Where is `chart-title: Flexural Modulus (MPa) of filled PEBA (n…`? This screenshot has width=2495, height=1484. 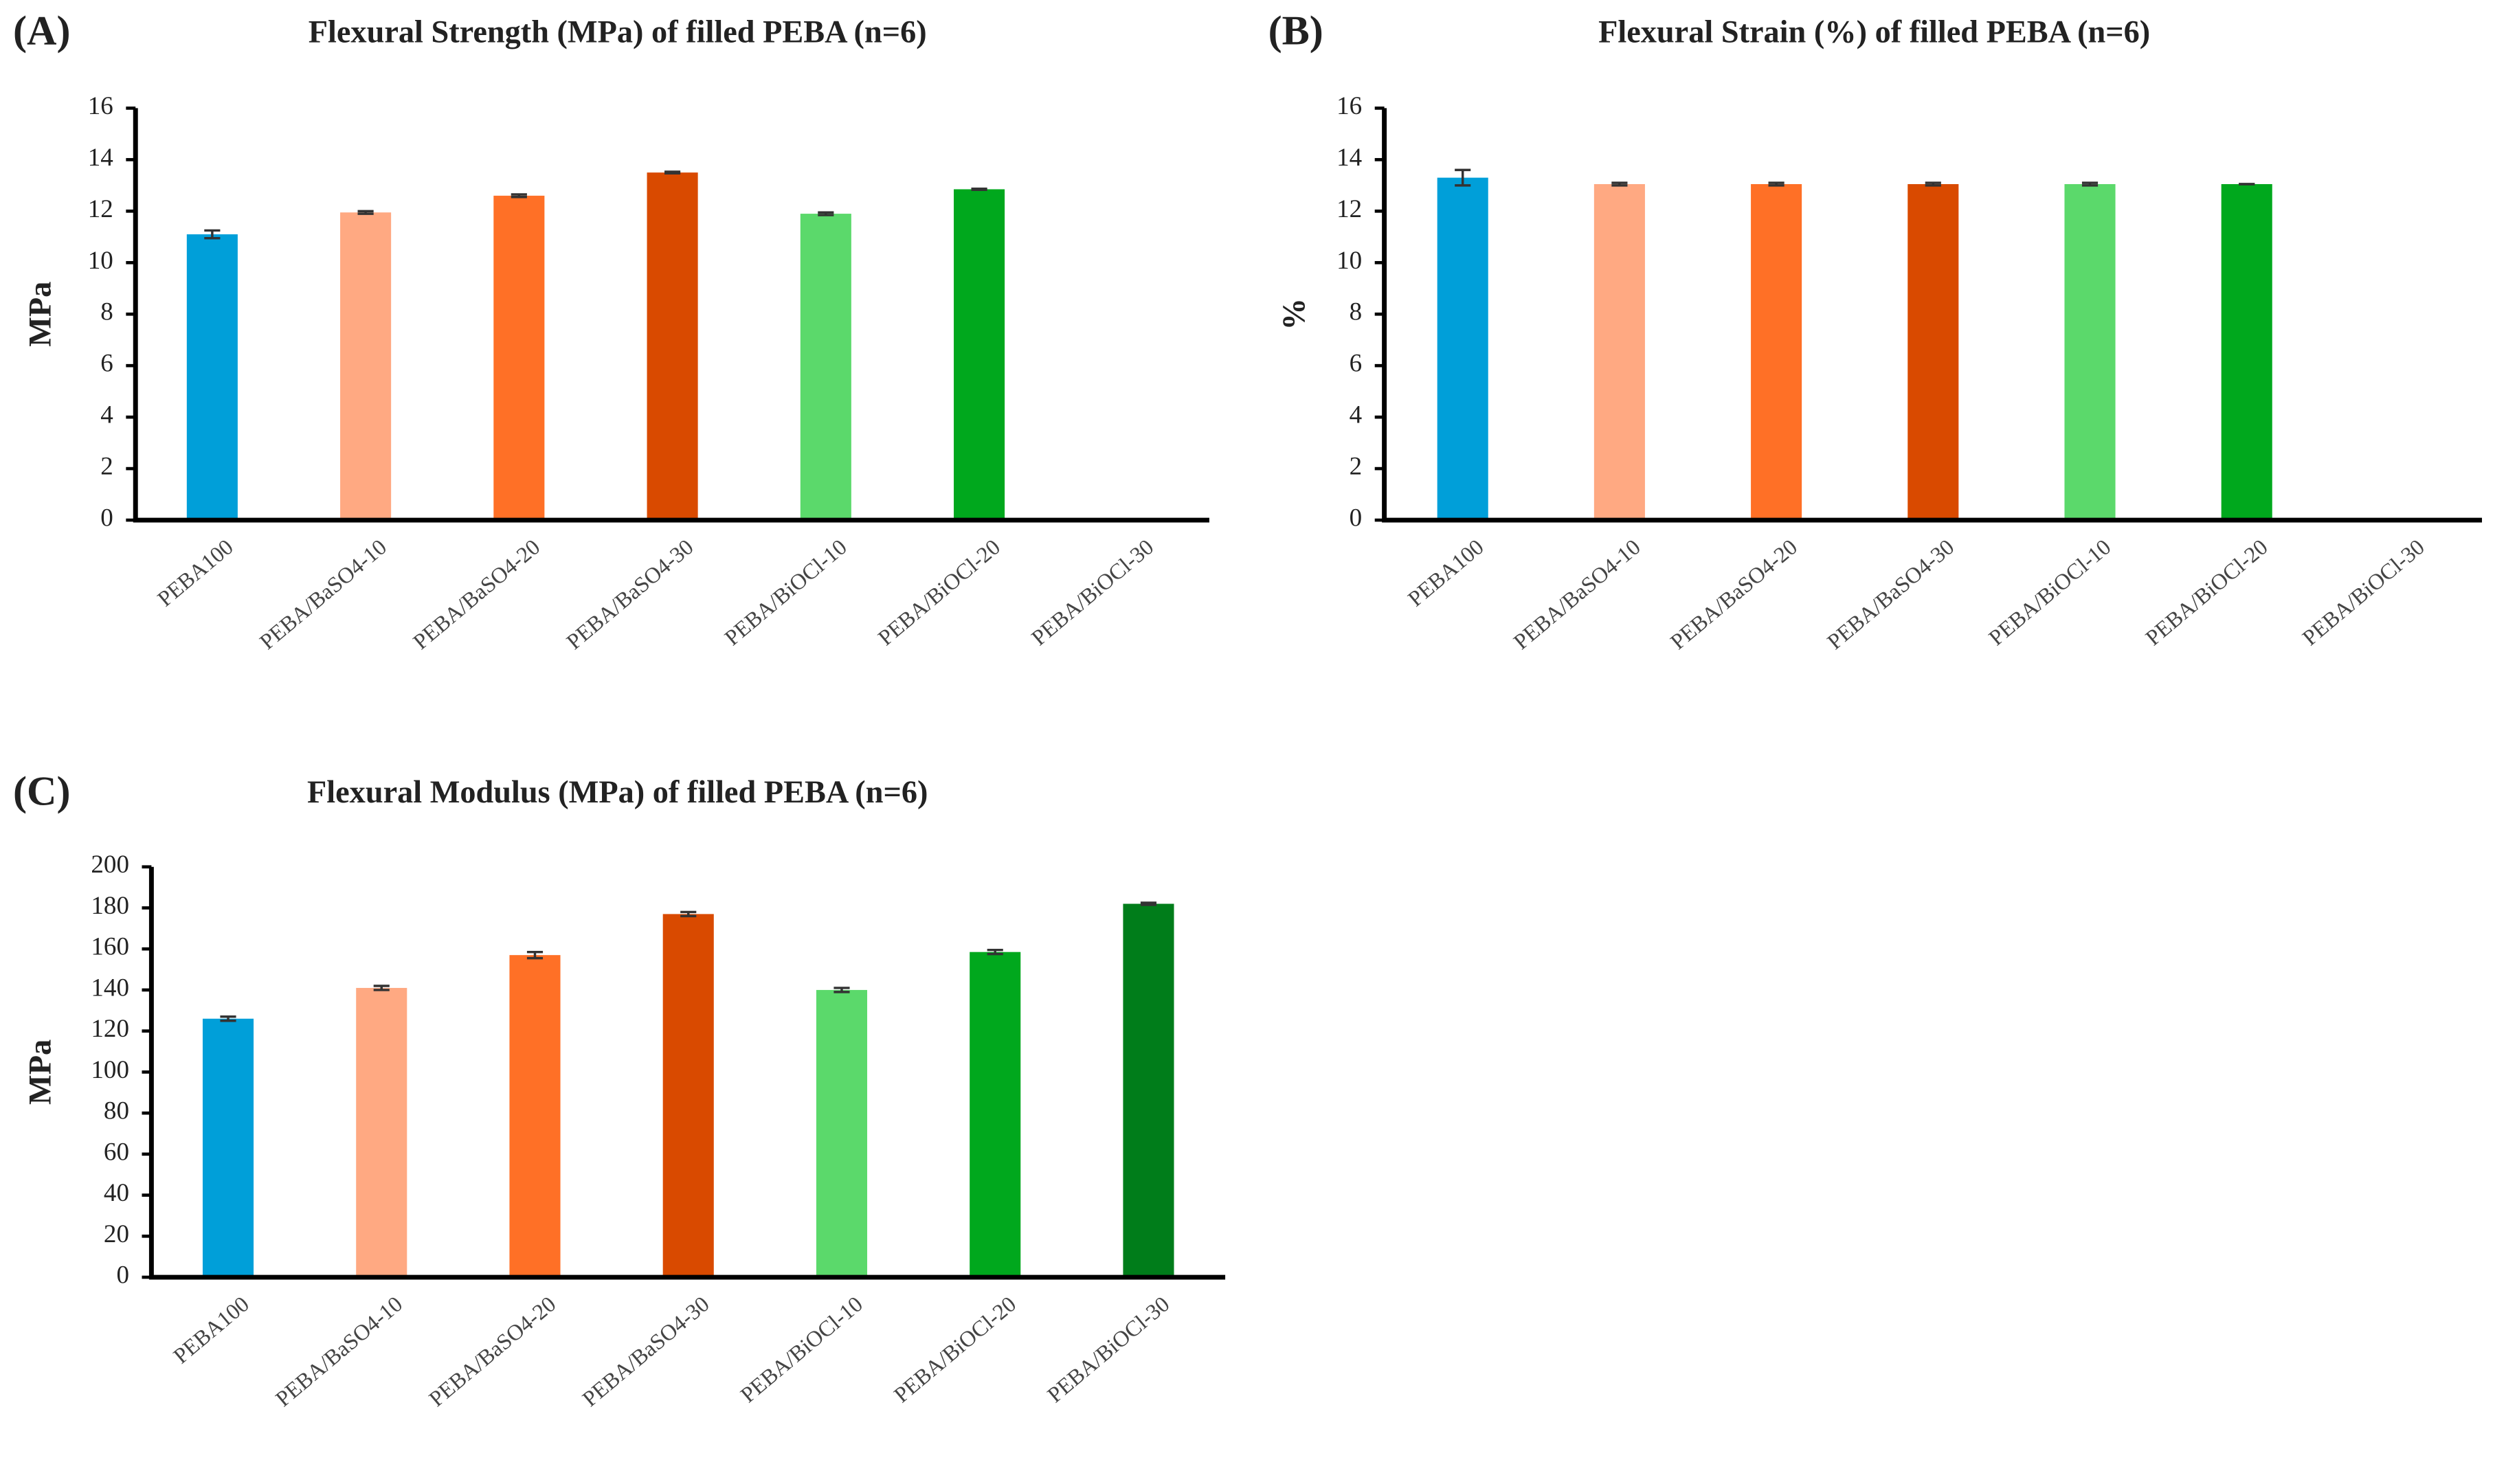
chart-title: Flexural Modulus (MPa) of filled PEBA (n… is located at coordinates (617, 793).